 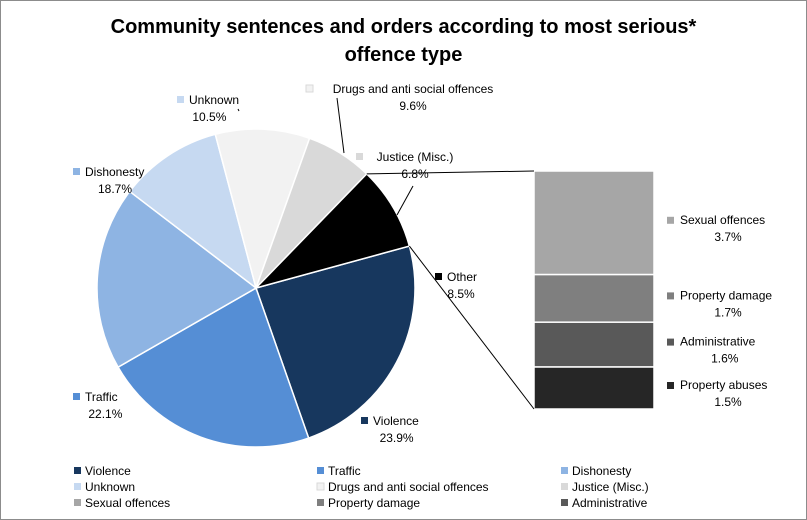 I want to click on bar-segment-property-abuses, so click(x=594, y=388).